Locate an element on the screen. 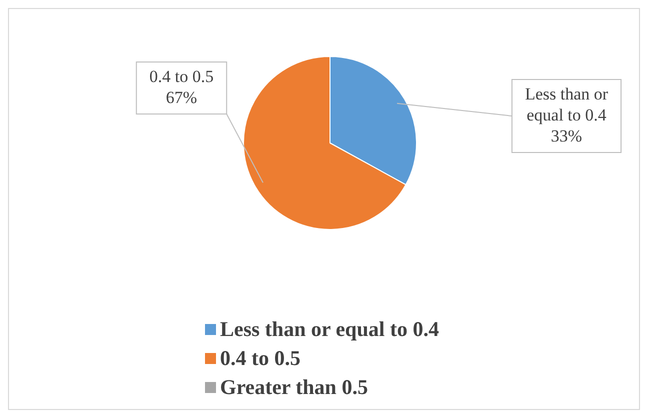  slice-label: Less than or equal to 0.4 is located at coordinates (566, 104).